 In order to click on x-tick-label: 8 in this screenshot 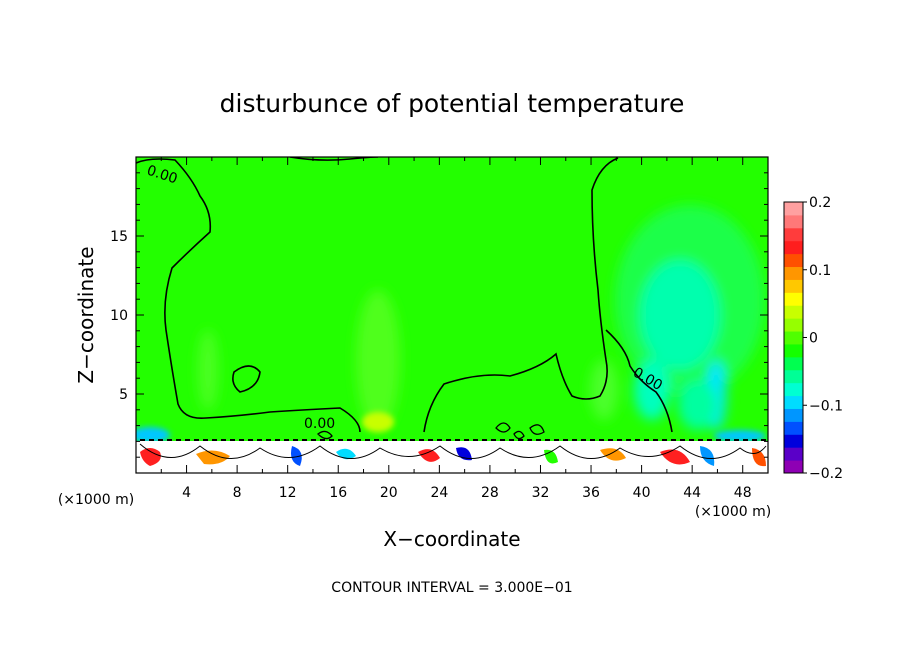, I will do `click(237, 493)`.